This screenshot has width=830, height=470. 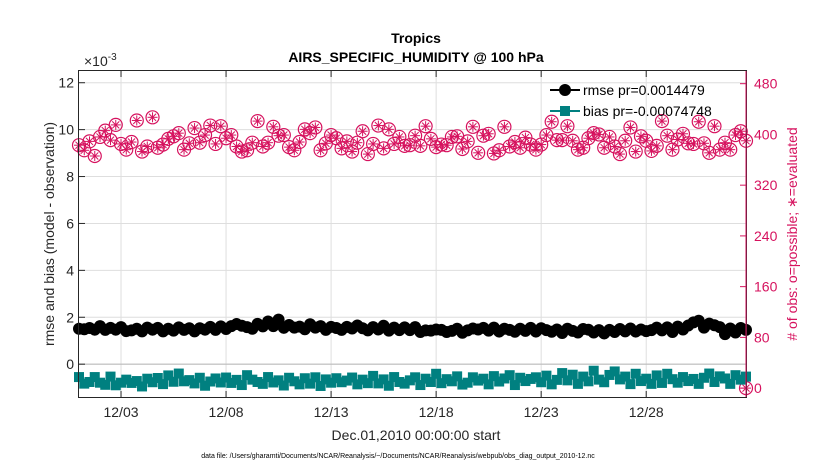 I want to click on obs-point-99-circle, so click(x=599, y=134).